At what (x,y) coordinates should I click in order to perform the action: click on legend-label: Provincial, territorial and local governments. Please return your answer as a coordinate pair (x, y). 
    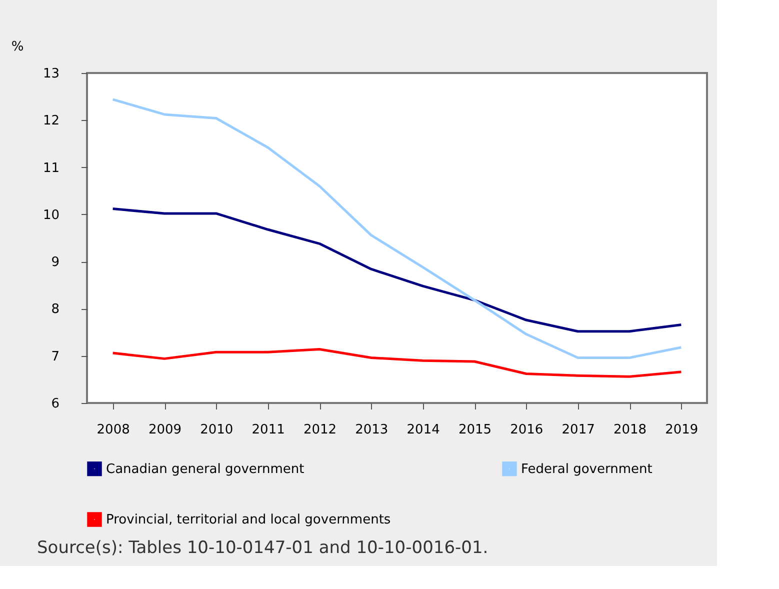
    Looking at the image, I should click on (248, 520).